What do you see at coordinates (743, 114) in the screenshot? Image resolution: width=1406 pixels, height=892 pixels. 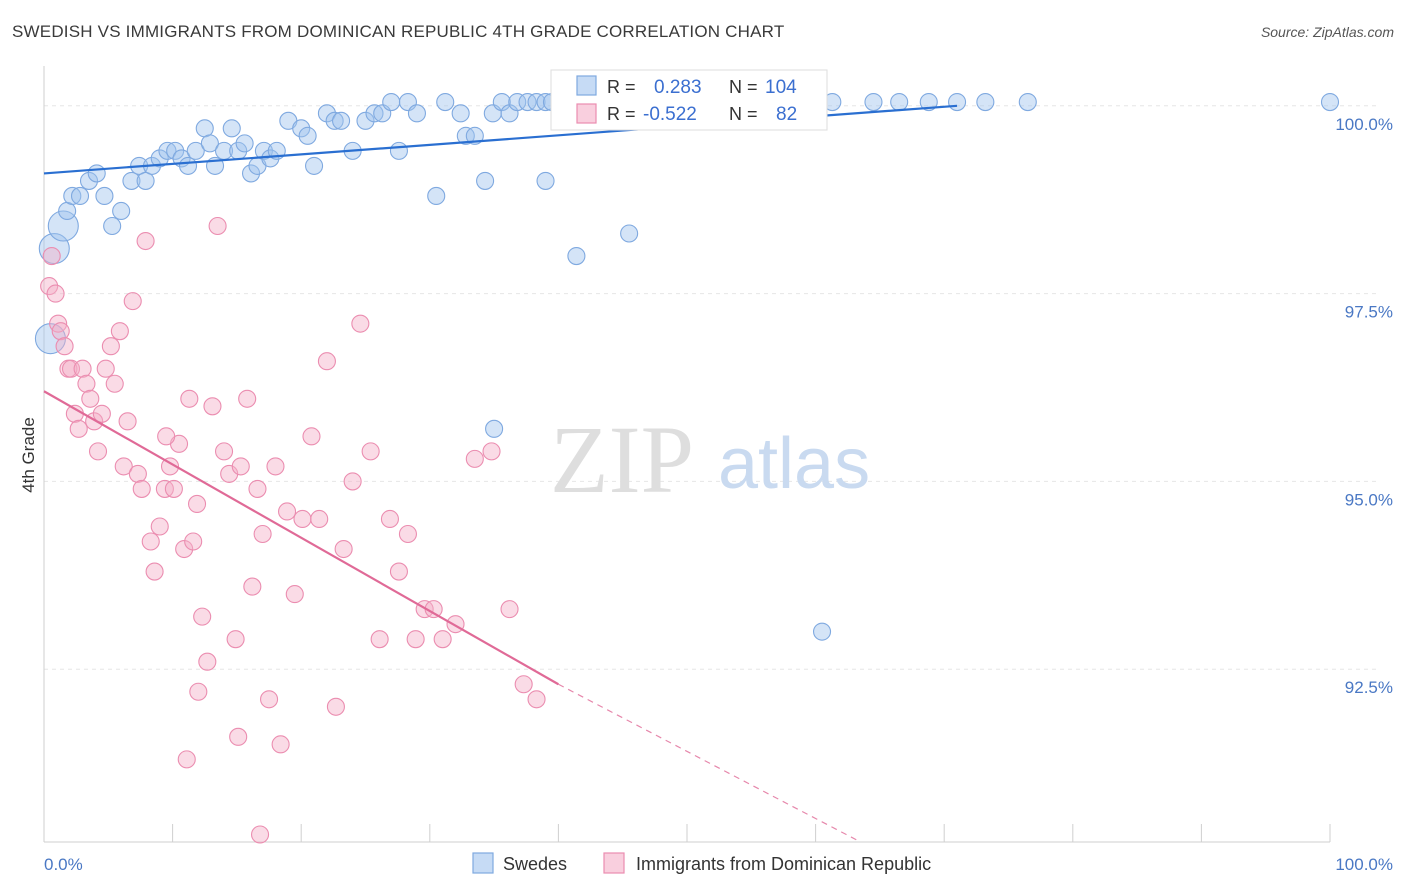 I see `legend-n-label-2: N =` at bounding box center [743, 114].